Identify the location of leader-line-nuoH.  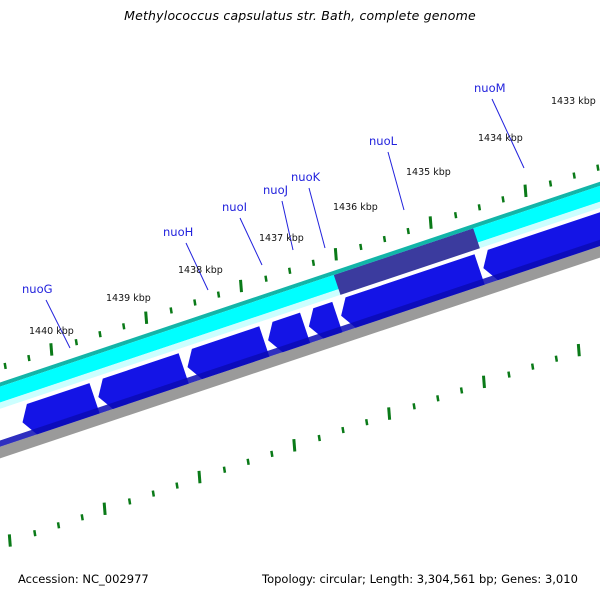
(197, 266).